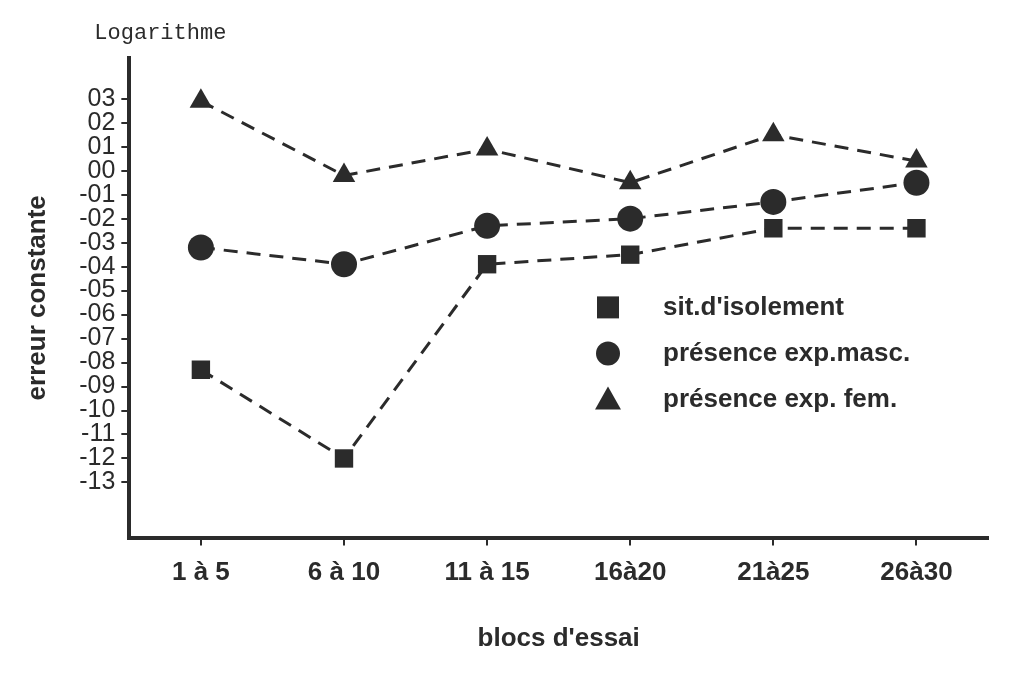 This screenshot has height=685, width=1029. Describe the element at coordinates (344, 571) in the screenshot. I see `x-tick-label: 6 à 10` at that location.